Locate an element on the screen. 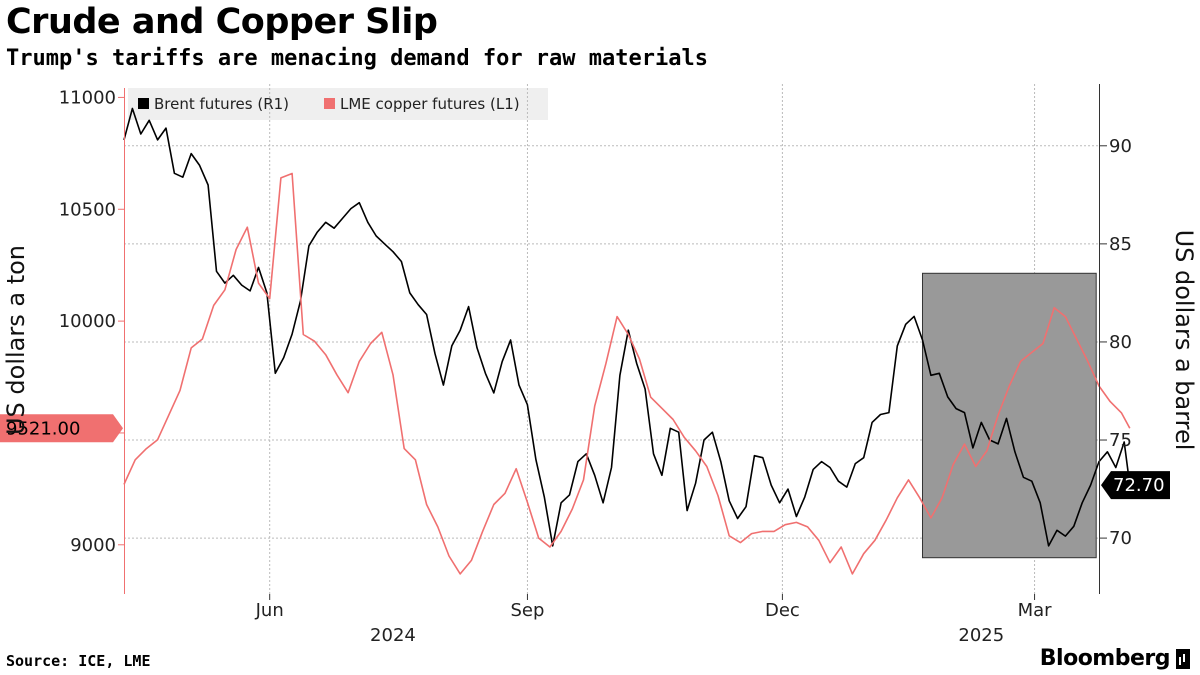 This screenshot has width=1200, height=675. legend-label-brent: Brent futures (R1) is located at coordinates (221, 104).